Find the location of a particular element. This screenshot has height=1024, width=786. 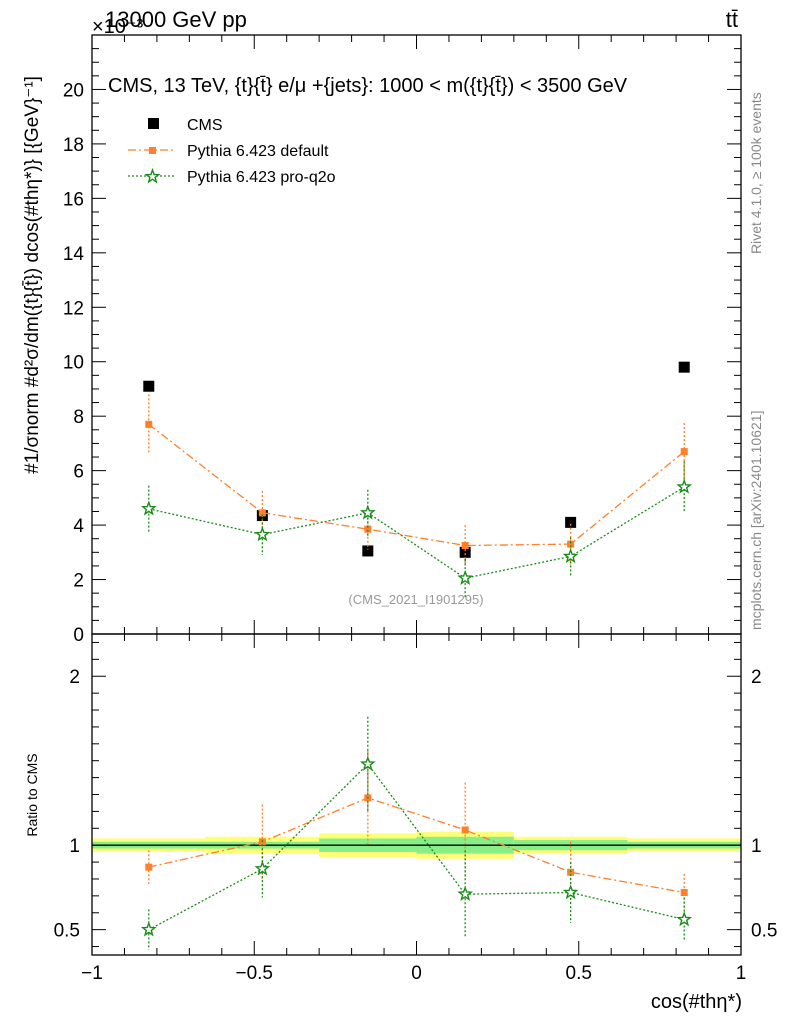

main-y-tick-label: 18 is located at coordinates (73, 145).